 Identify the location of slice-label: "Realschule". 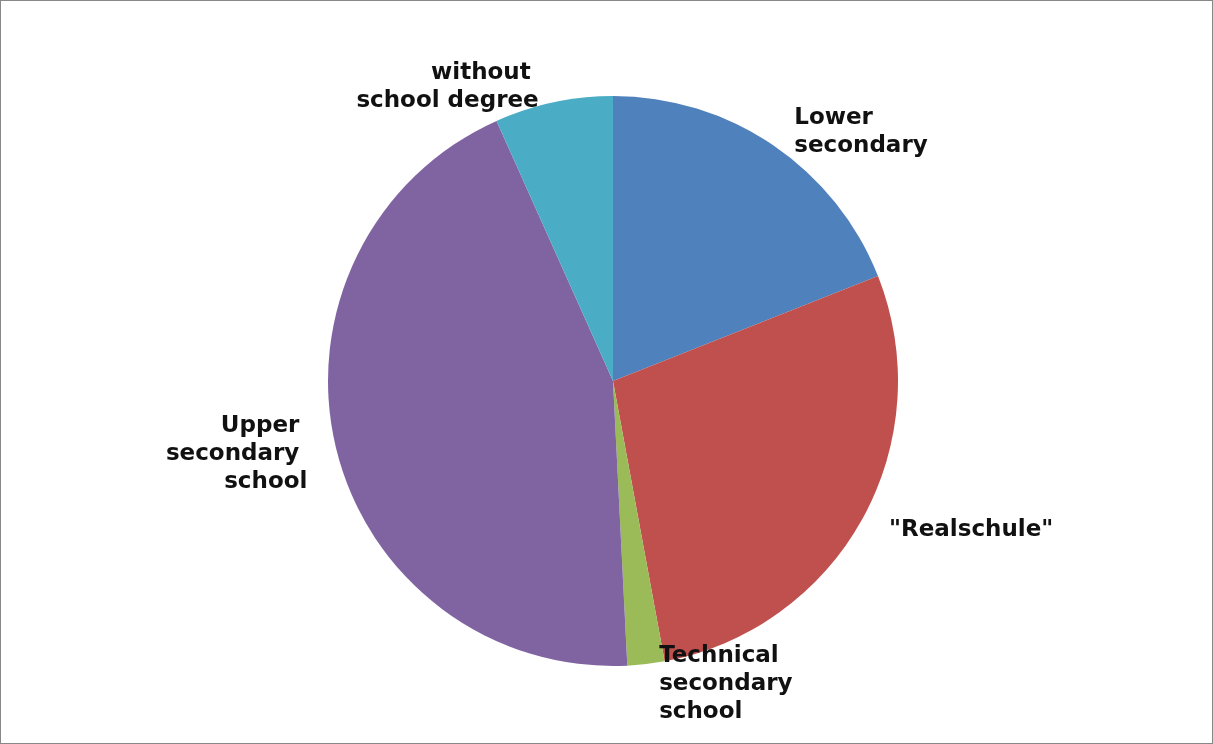
(971, 527).